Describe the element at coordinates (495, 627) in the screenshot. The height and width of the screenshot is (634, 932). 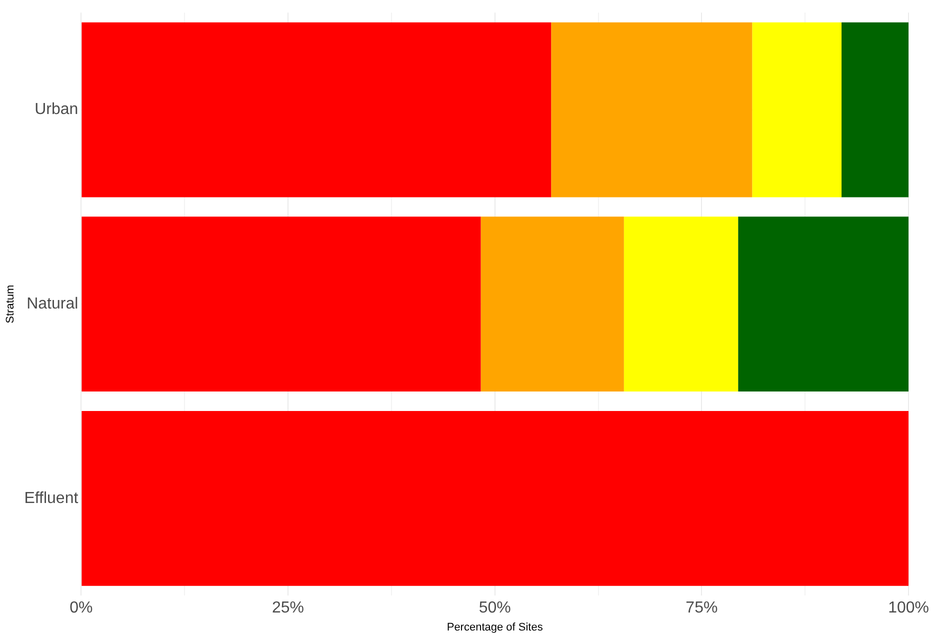
I see `x-axis-title: Percentage of Sites` at that location.